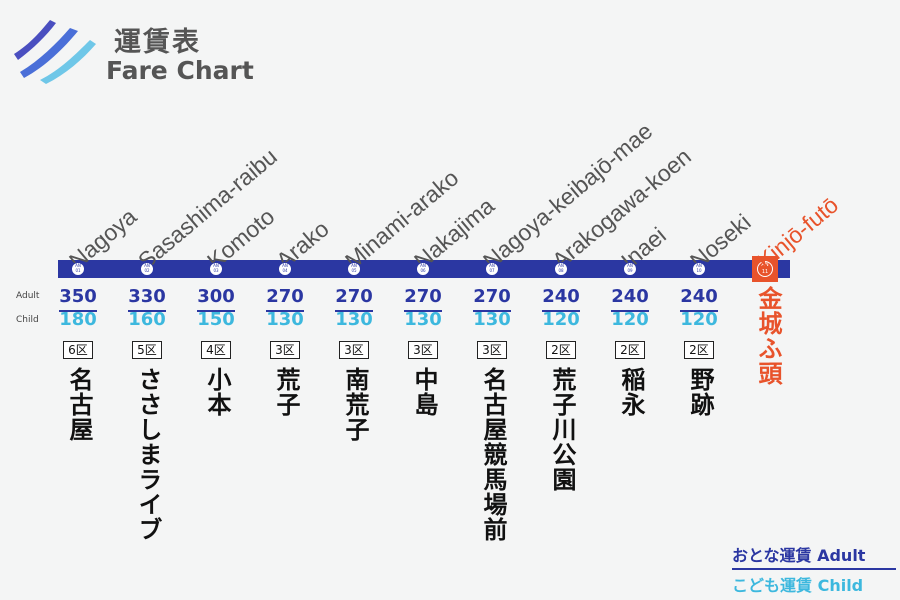  I want to click on station-name-ja: 中島, so click(424, 392).